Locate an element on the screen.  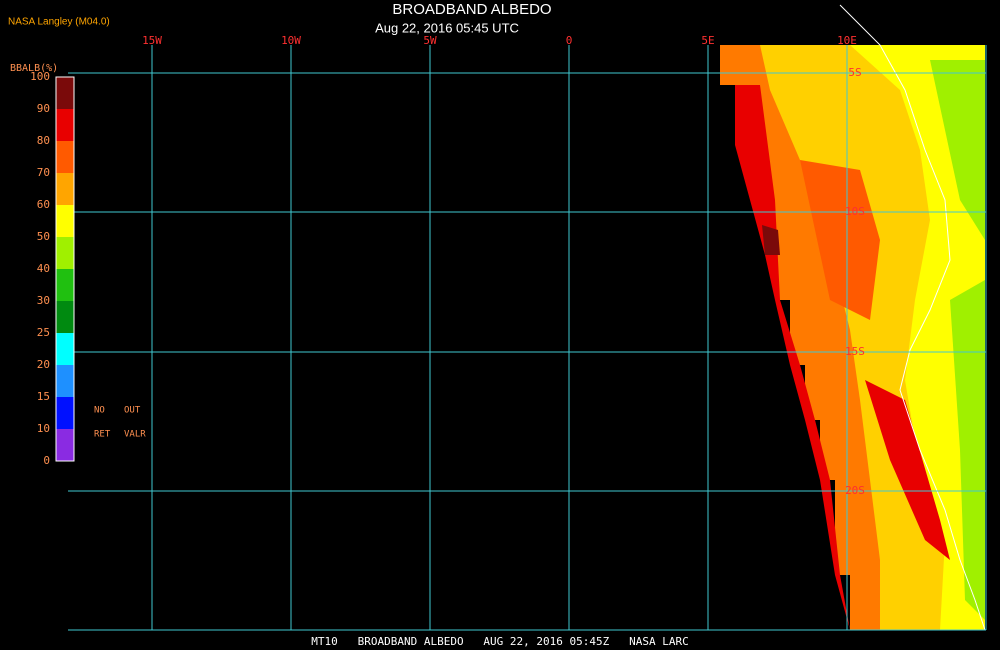
lat-label: 15S is located at coordinates (855, 351).